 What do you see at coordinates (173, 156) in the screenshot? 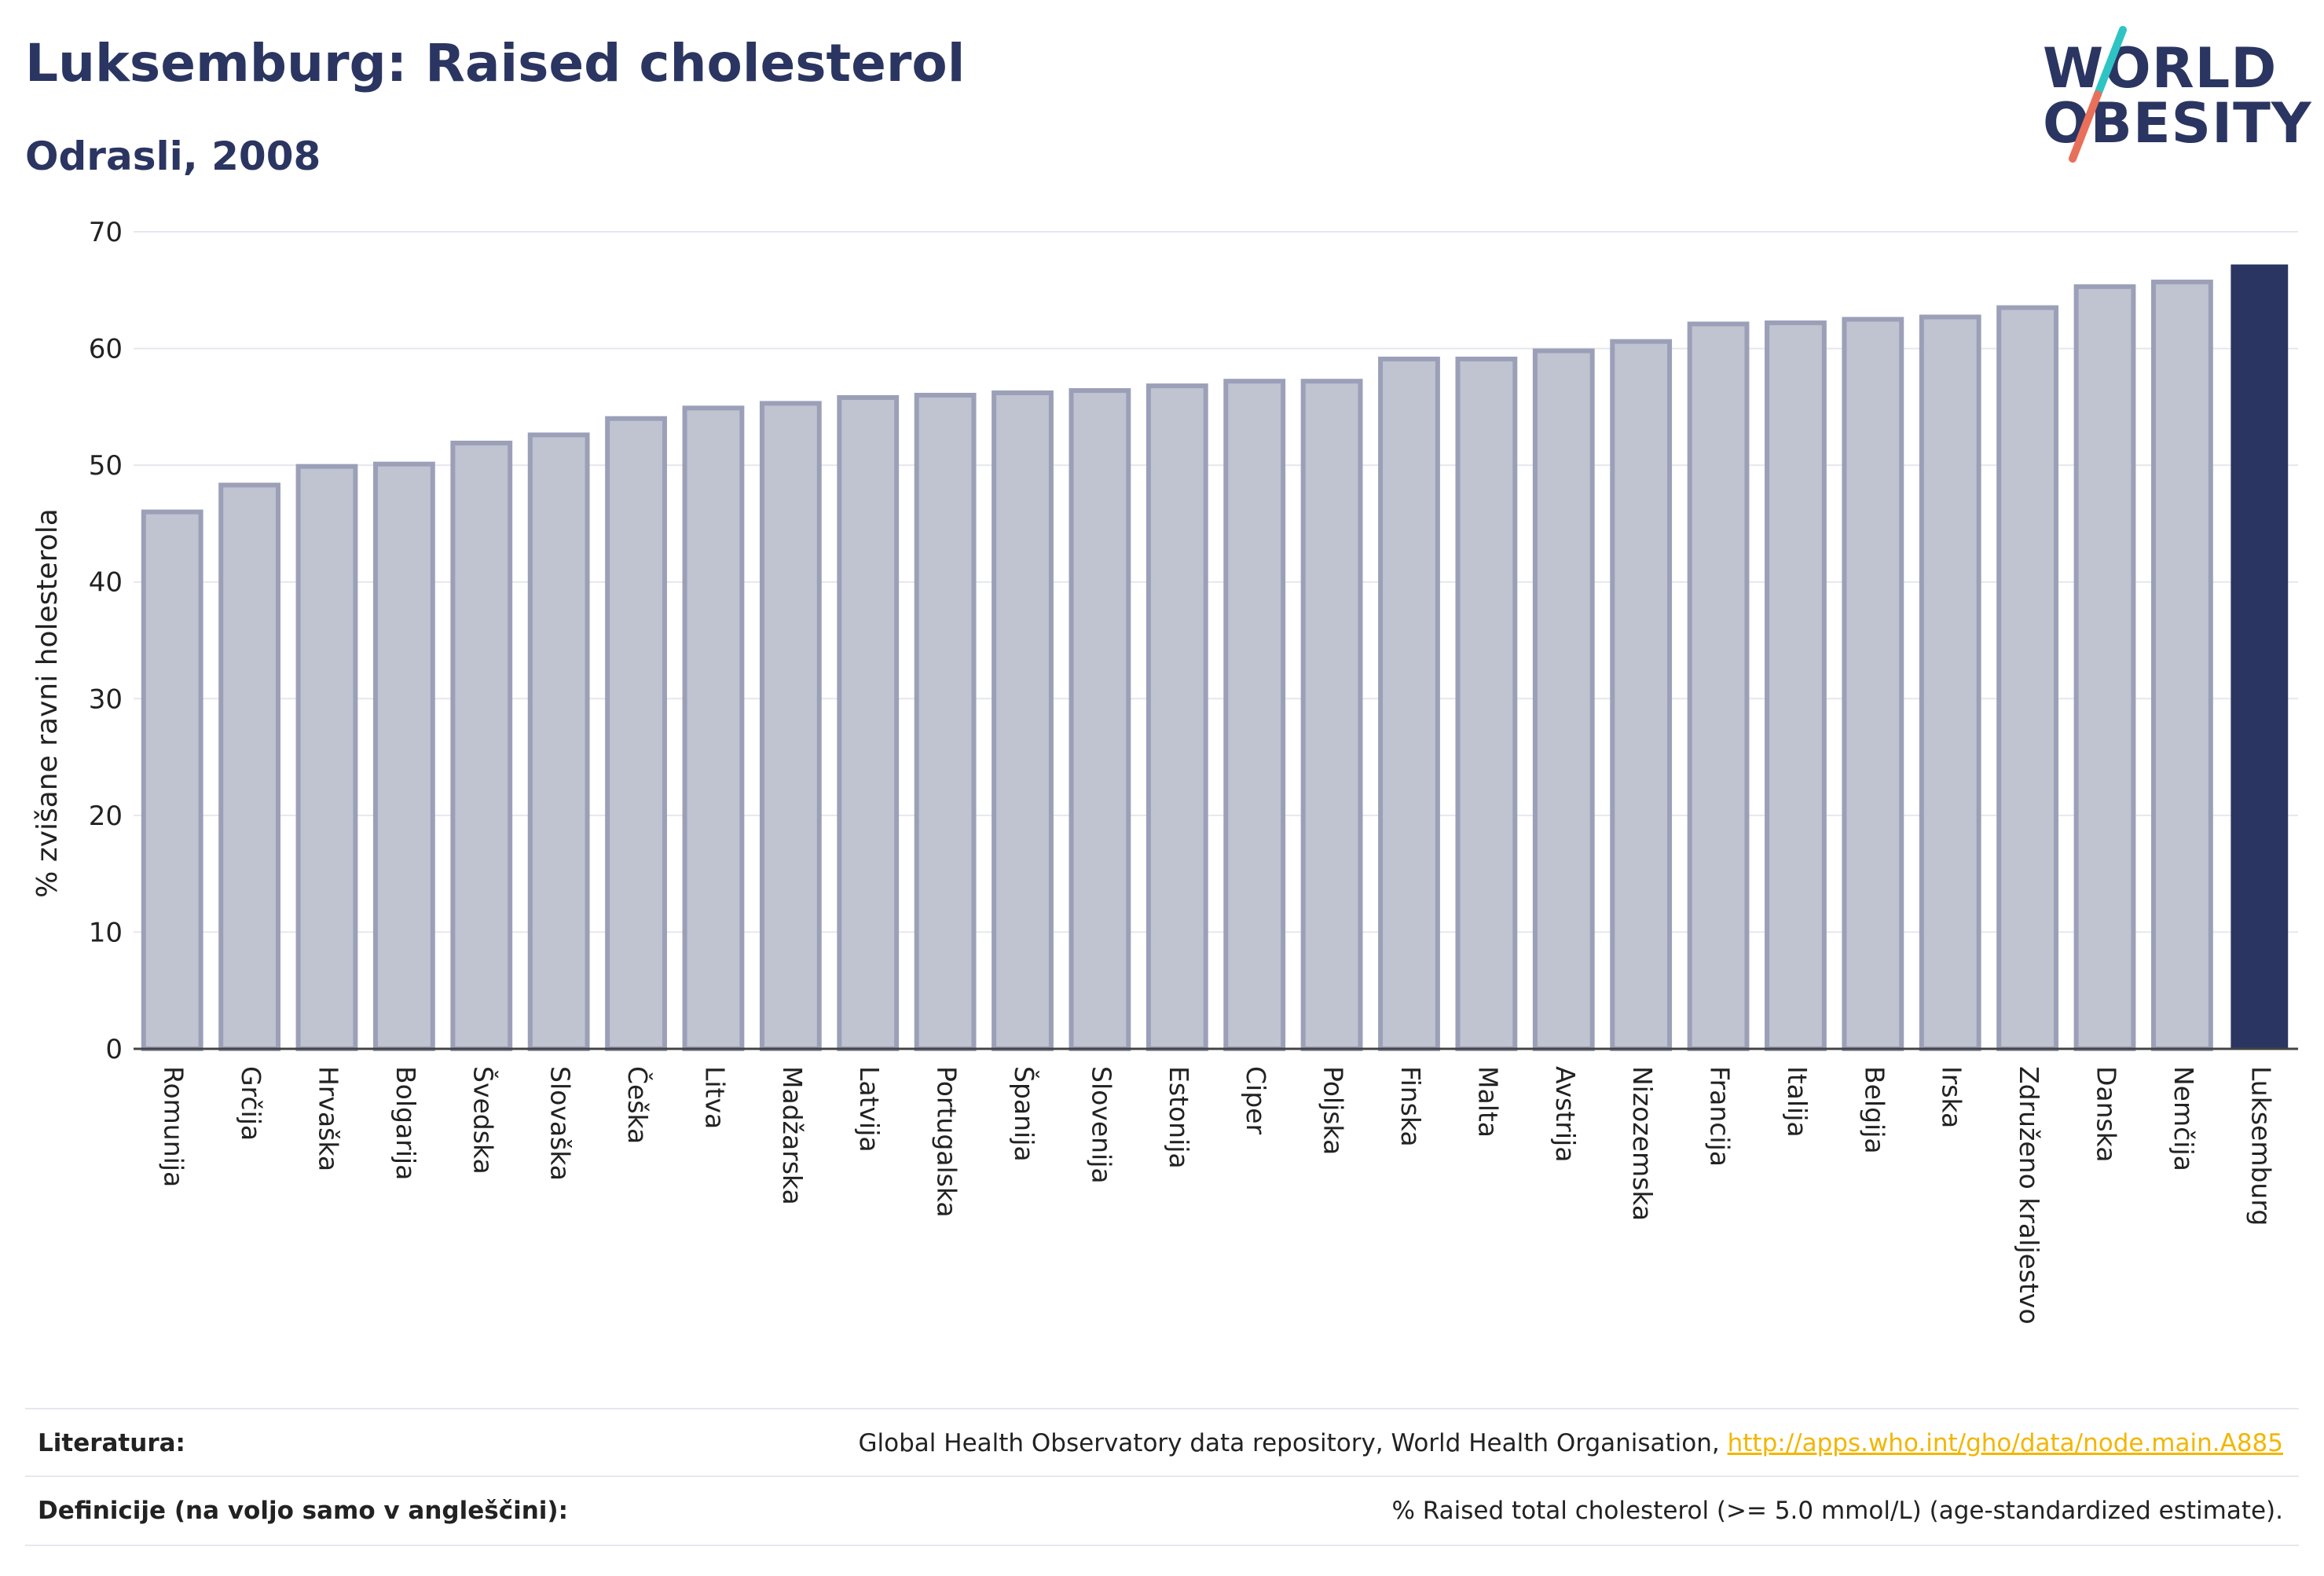
I see `page-subtitle: Odrasli, 2008` at bounding box center [173, 156].